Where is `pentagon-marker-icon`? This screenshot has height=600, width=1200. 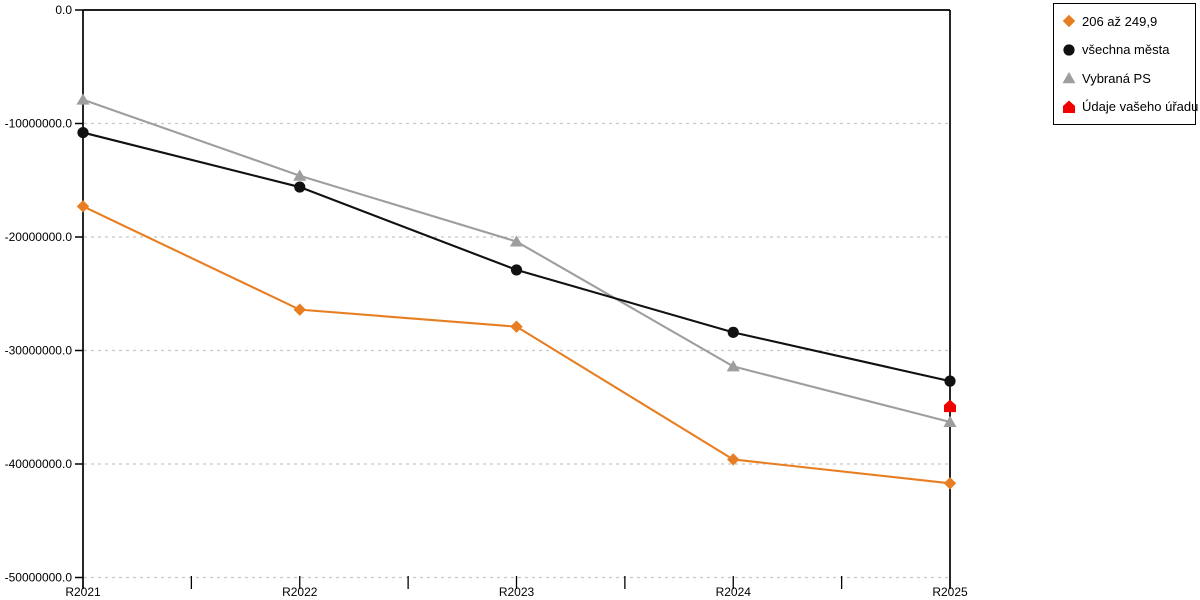
pentagon-marker-icon is located at coordinates (1069, 106).